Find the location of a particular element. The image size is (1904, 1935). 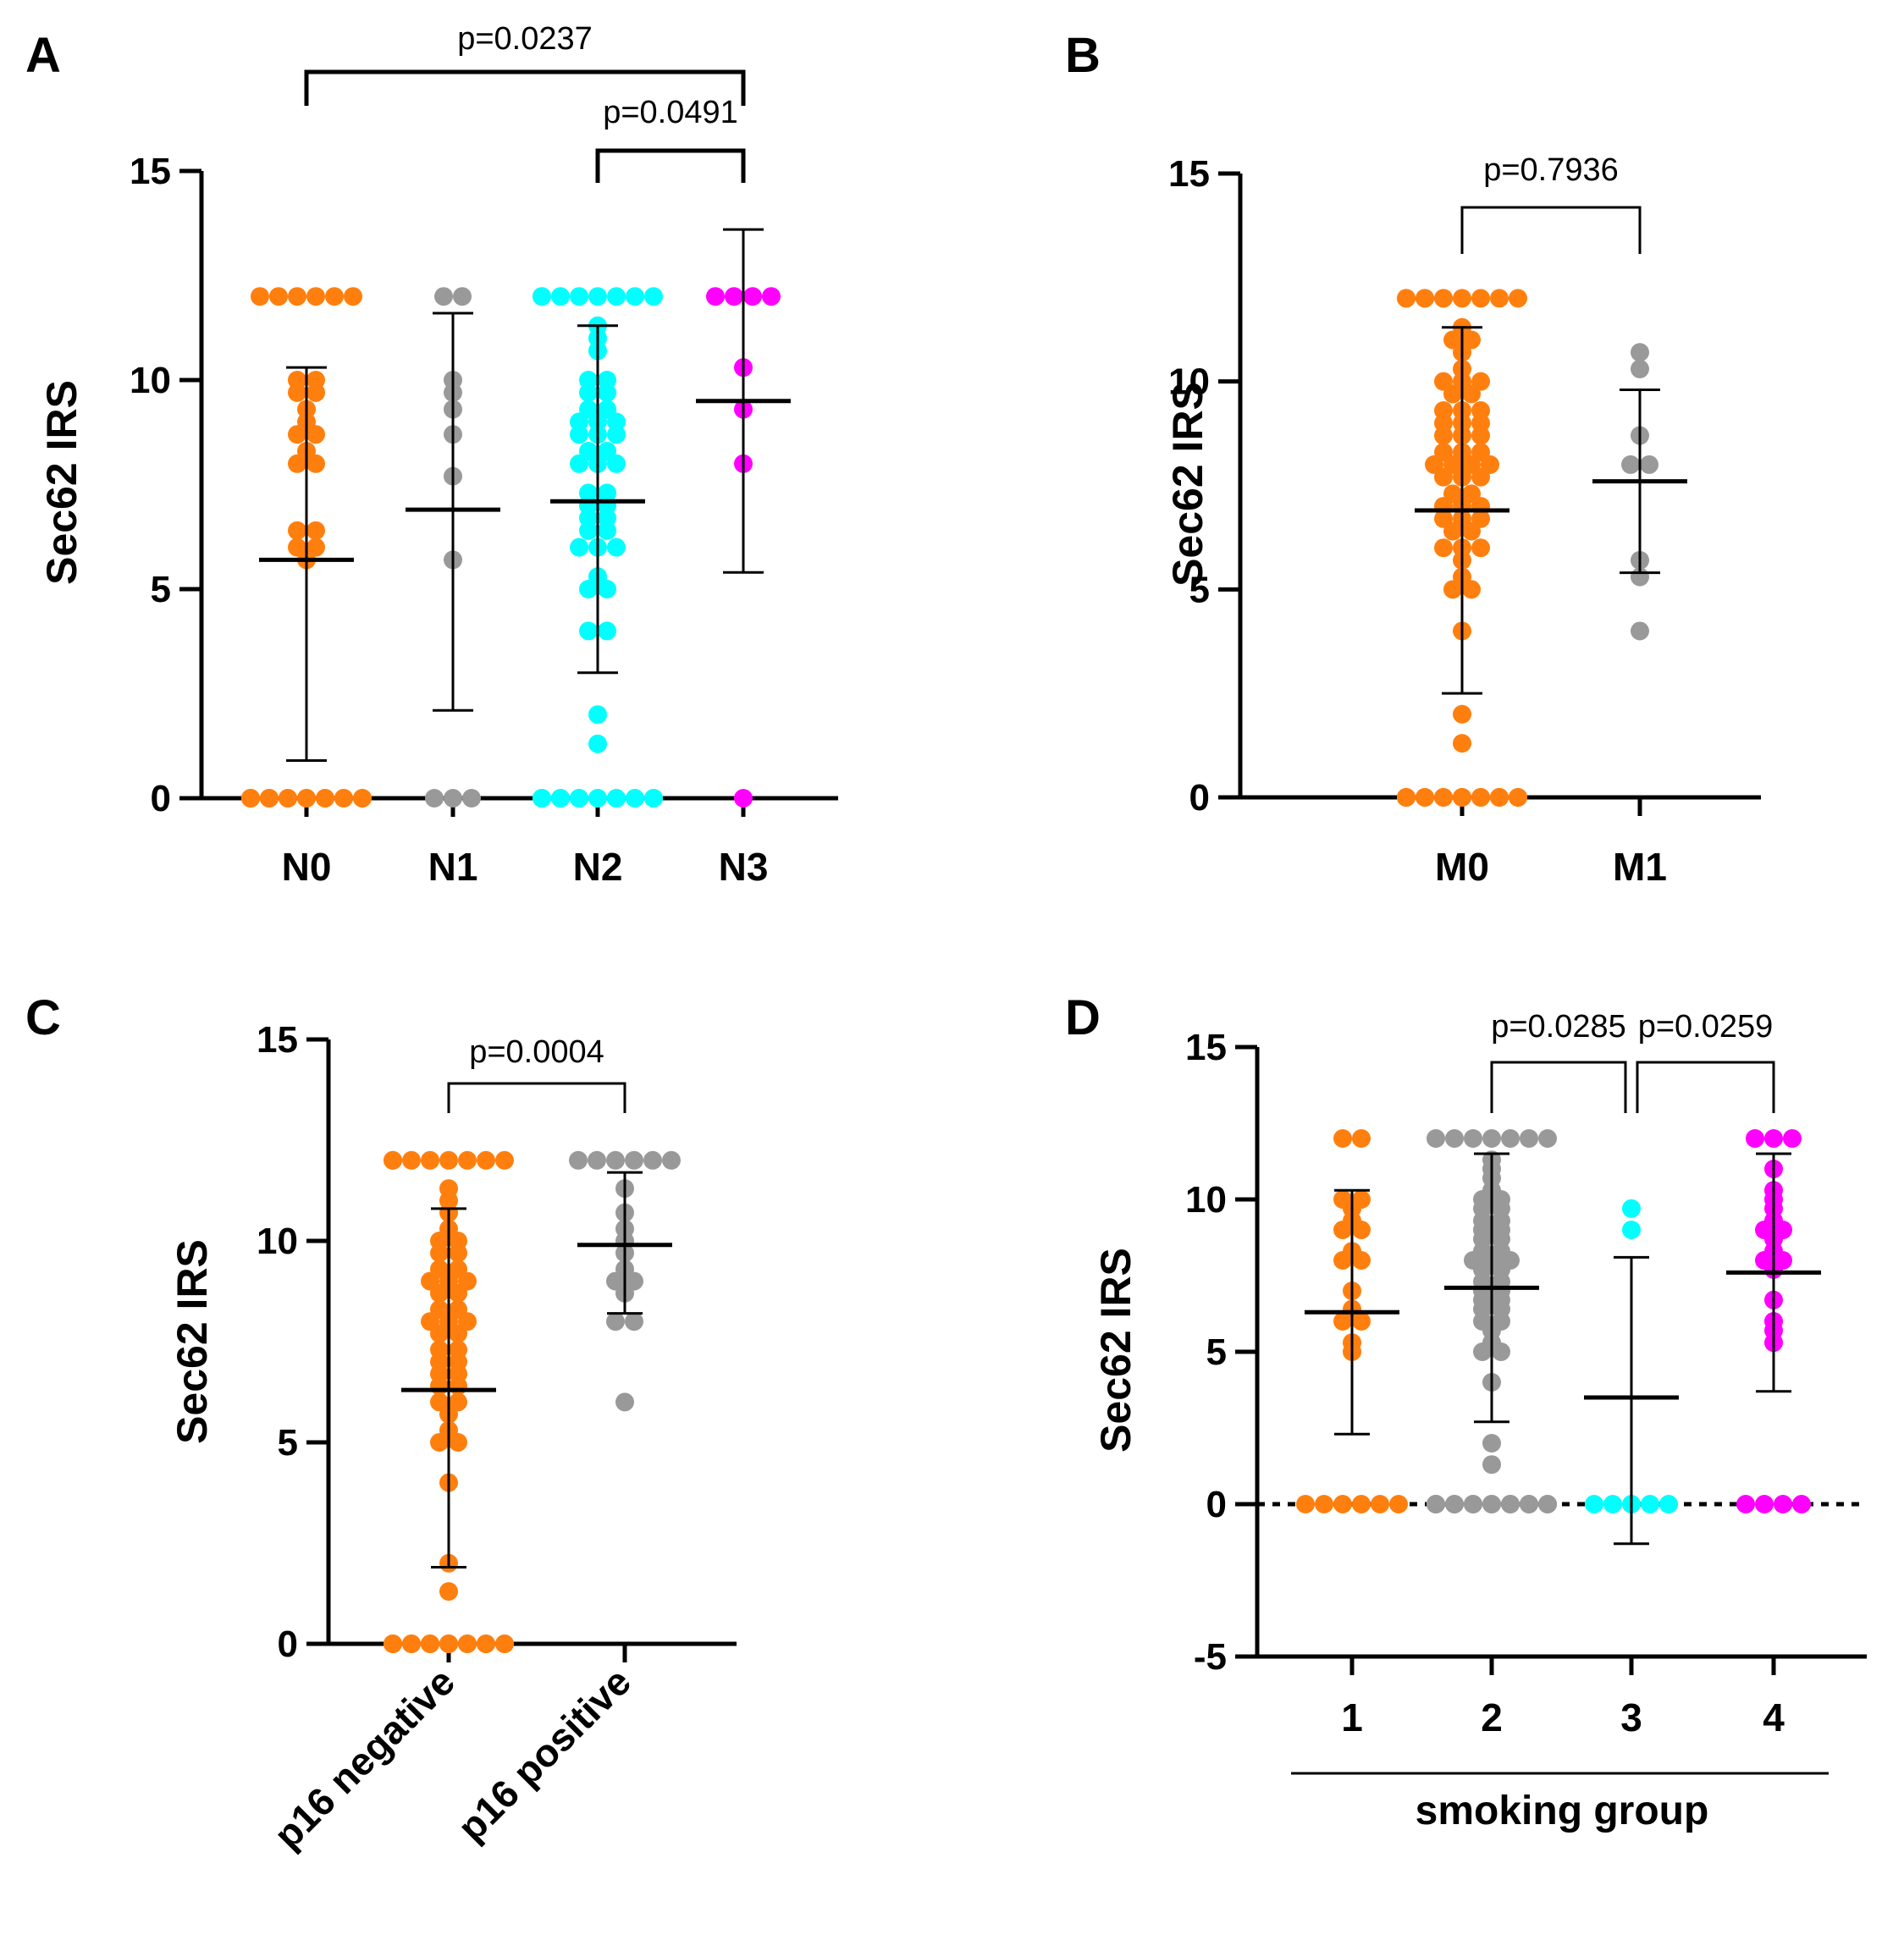

x-category-label: p16 positive is located at coordinates (544, 1755).